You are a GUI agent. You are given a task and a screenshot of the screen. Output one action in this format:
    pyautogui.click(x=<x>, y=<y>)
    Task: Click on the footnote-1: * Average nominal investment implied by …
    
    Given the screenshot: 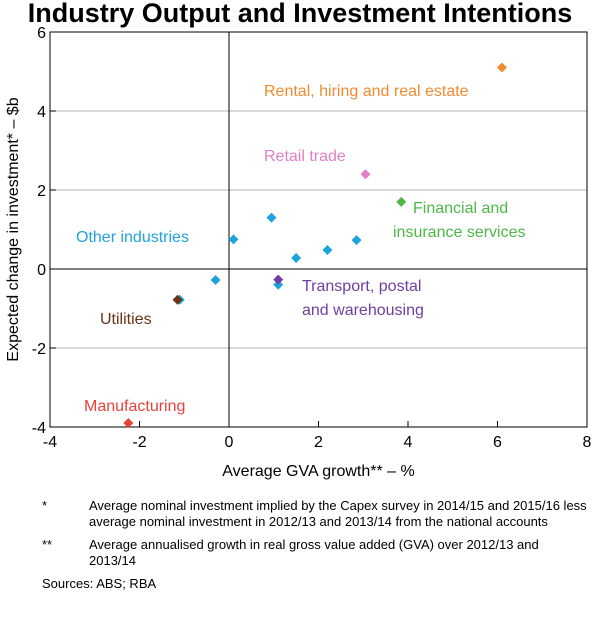 What is the action you would take?
    pyautogui.click(x=314, y=514)
    